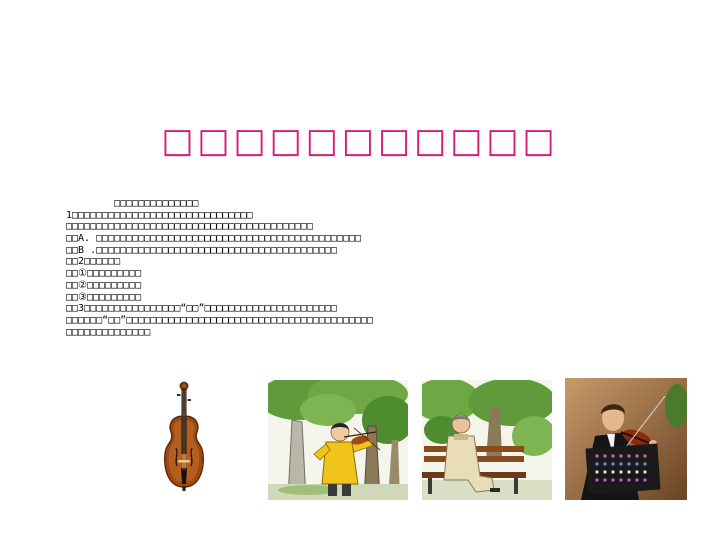 This screenshot has height=540, width=720. I want to click on violin-illustration, so click(184, 436).